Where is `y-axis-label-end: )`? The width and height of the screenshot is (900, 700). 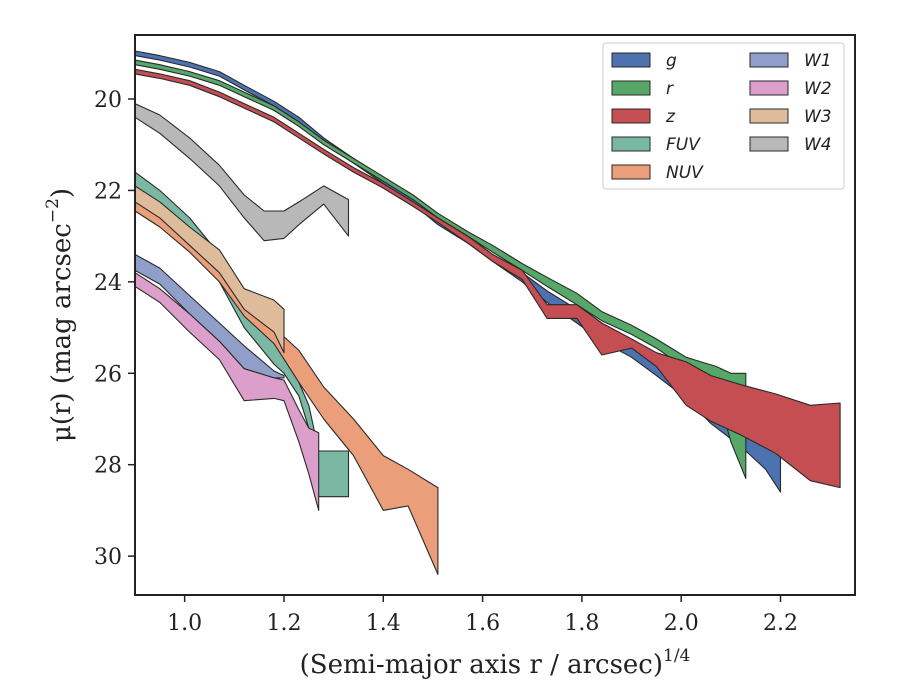
y-axis-label-end: ) is located at coordinates (62, 193).